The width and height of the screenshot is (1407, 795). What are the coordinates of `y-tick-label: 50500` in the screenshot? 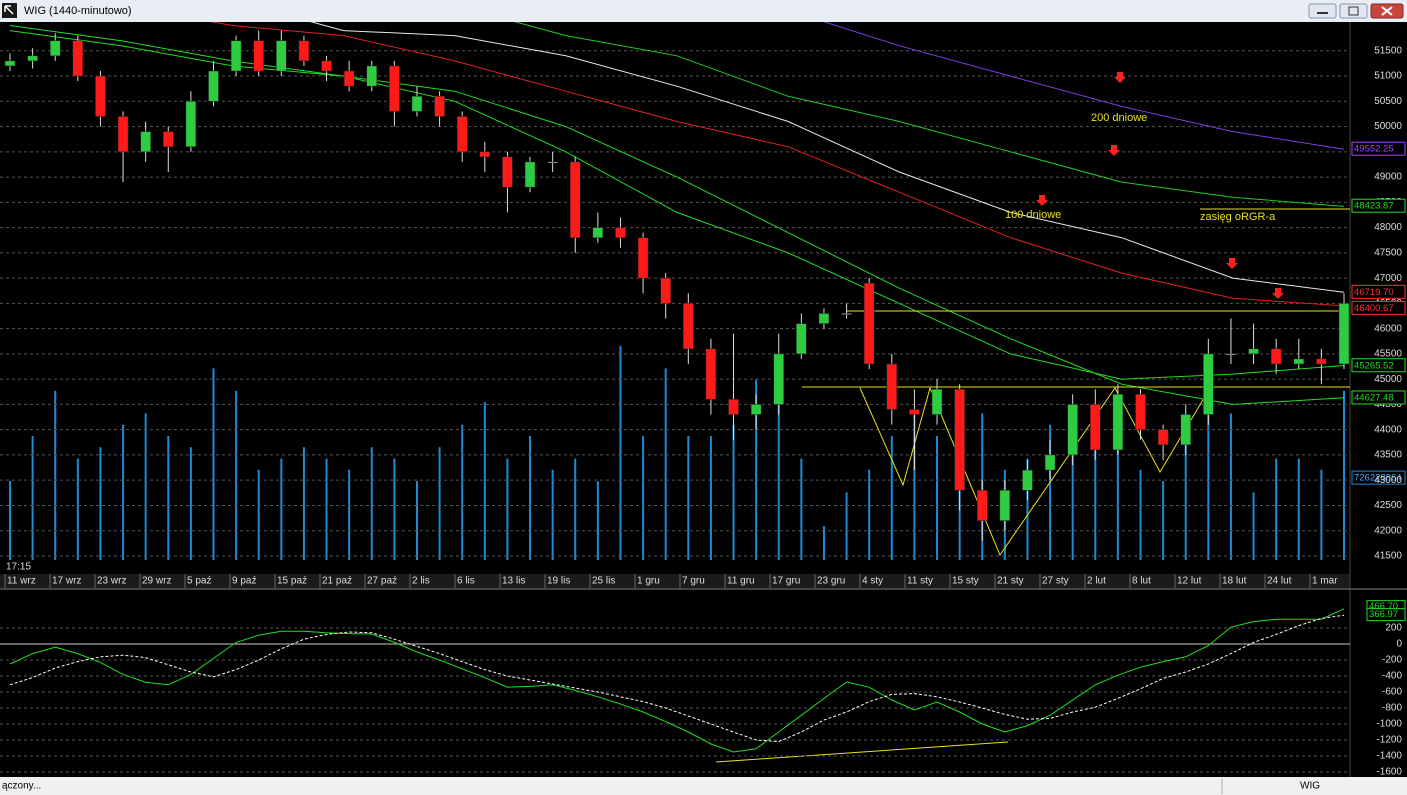 It's located at (1388, 101).